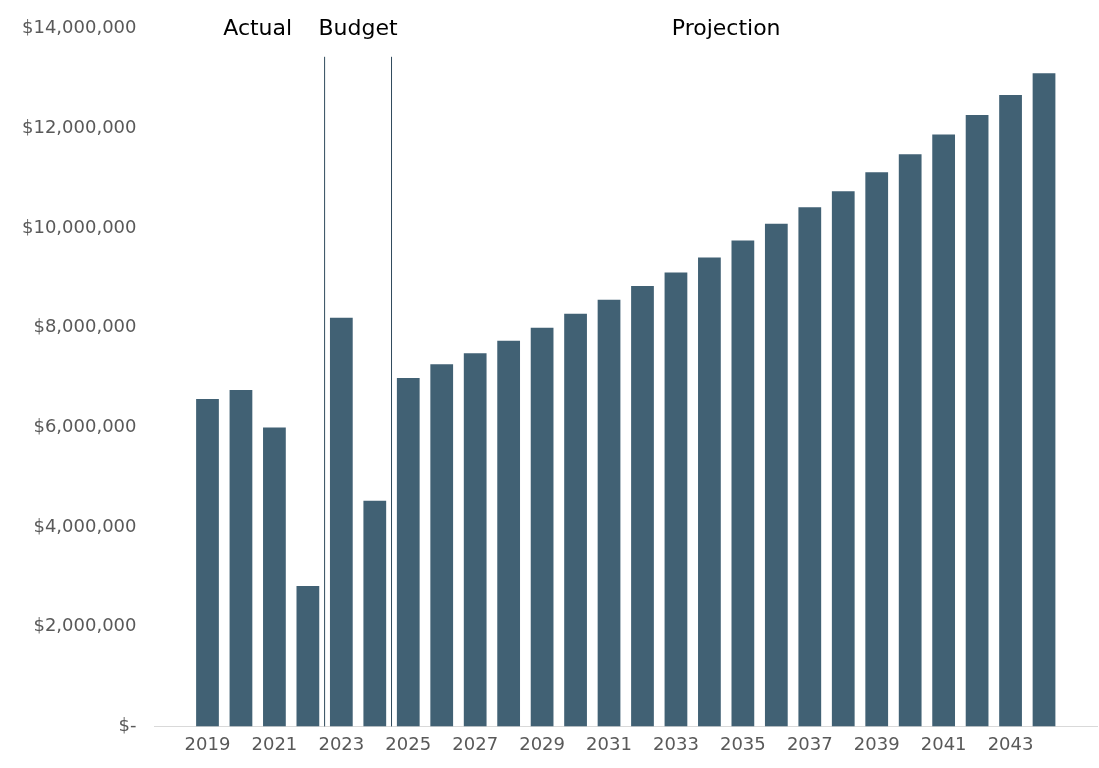  I want to click on x-tick-label: 2033, so click(676, 743).